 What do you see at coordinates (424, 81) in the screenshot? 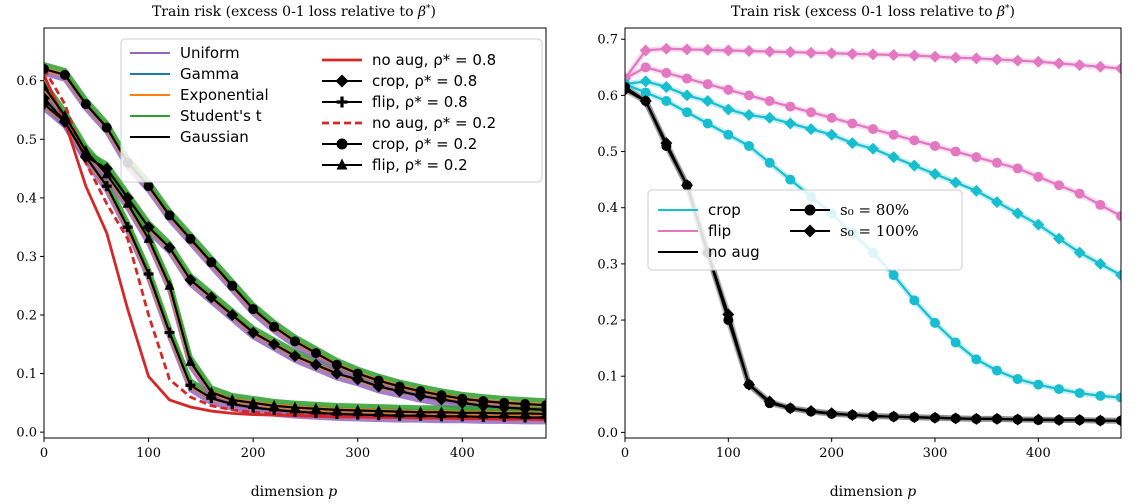
I see `legend-label: crop, ρ* = 0.8` at bounding box center [424, 81].